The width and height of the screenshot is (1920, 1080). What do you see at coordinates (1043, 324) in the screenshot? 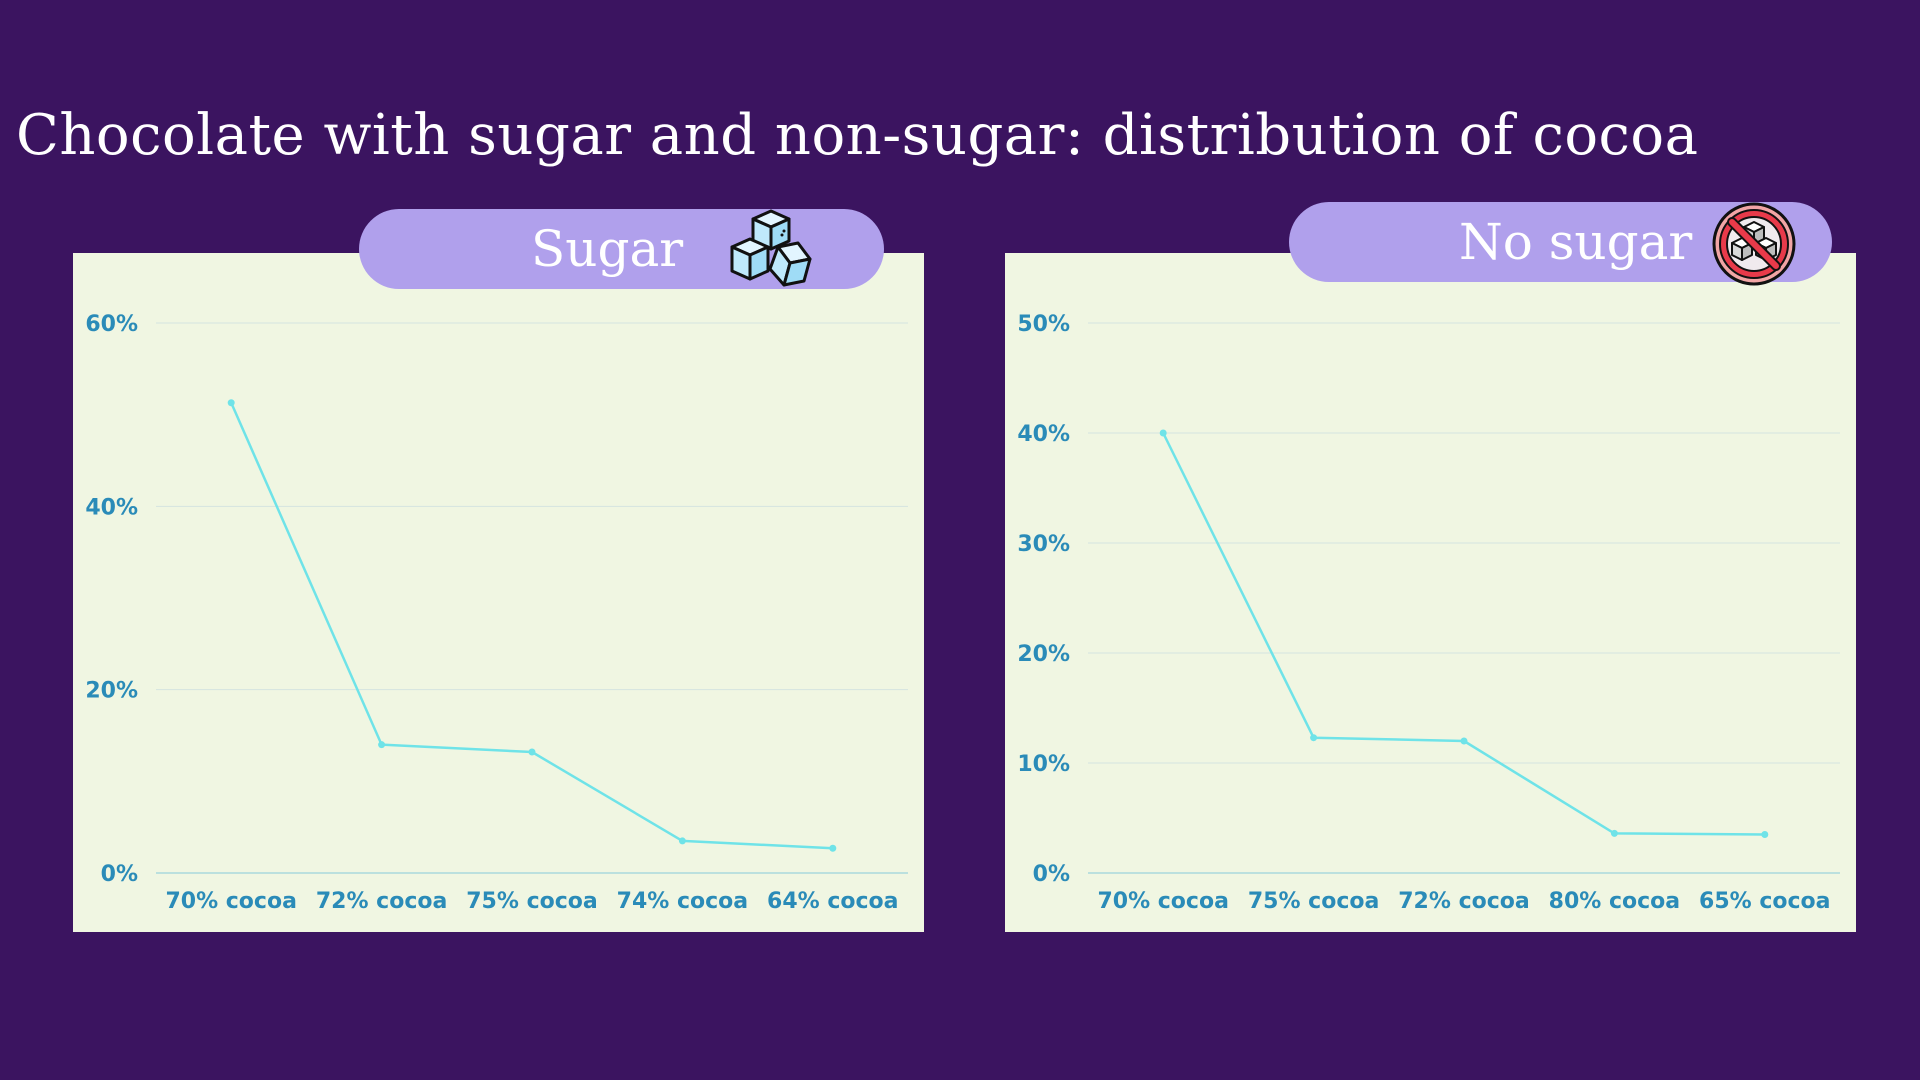
I see `y-tick-label: 50%` at bounding box center [1043, 324].